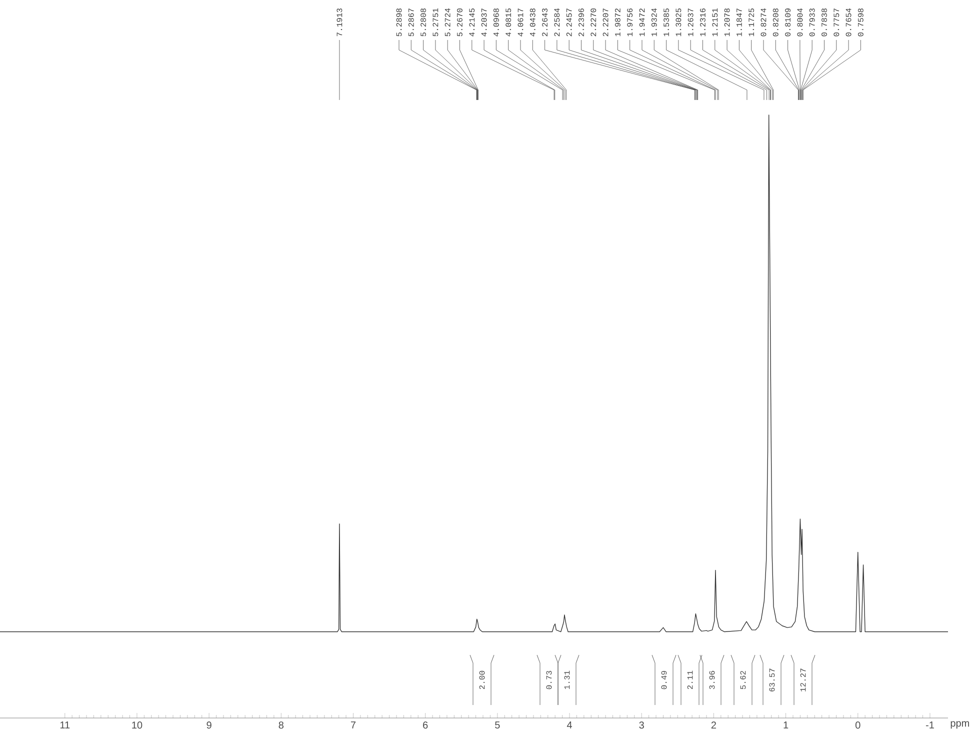  Describe the element at coordinates (715, 22) in the screenshot. I see `annotation: 1.2151` at that location.